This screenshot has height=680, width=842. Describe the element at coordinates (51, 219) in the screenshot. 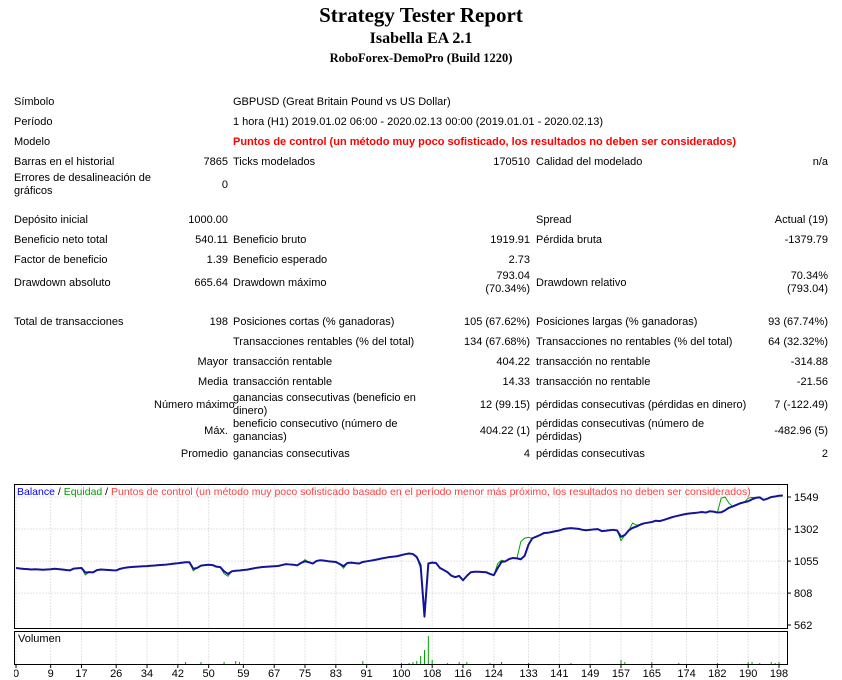

I see `report-cell: Depósito inicial` at that location.